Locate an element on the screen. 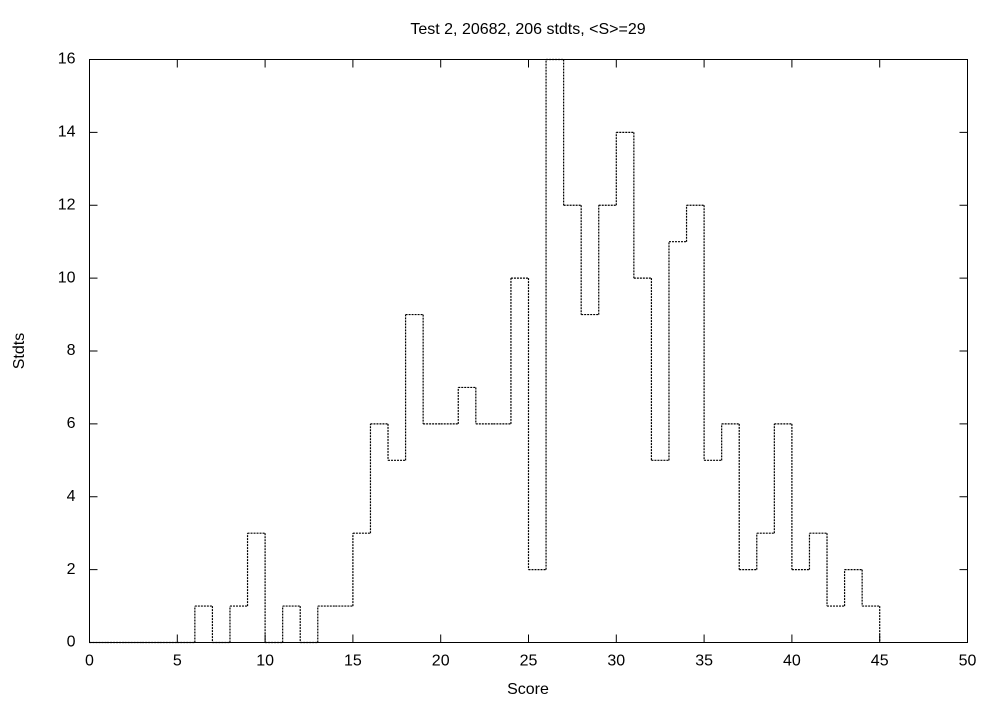  x-tick-label: 5 is located at coordinates (177, 661).